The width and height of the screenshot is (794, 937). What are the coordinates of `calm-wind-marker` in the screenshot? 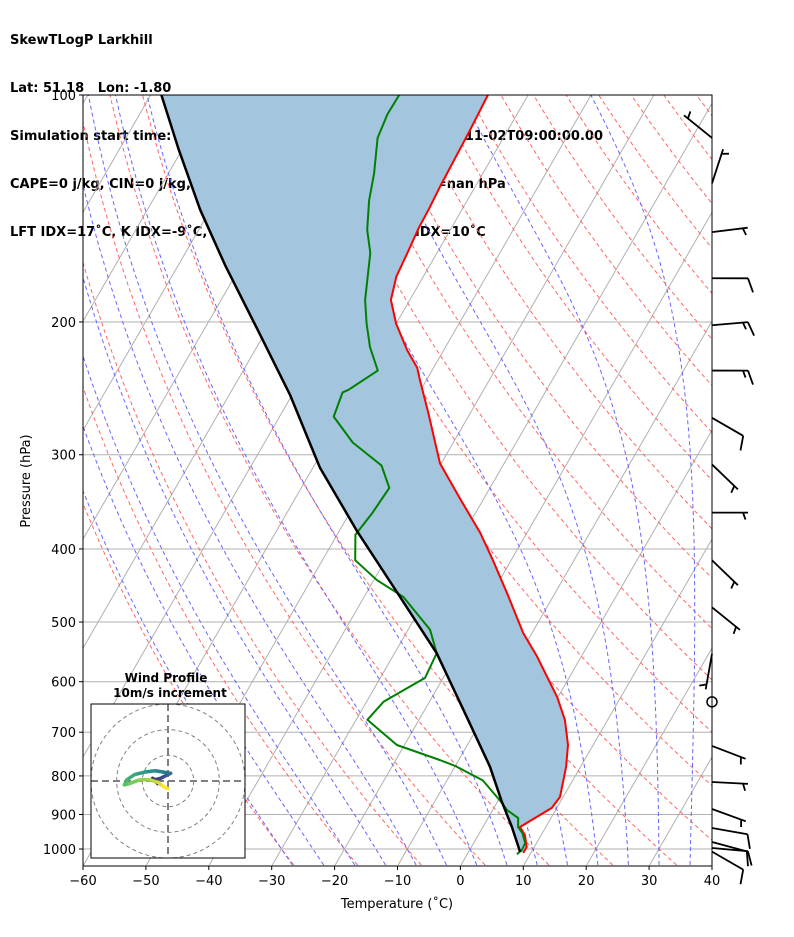 It's located at (712, 702).